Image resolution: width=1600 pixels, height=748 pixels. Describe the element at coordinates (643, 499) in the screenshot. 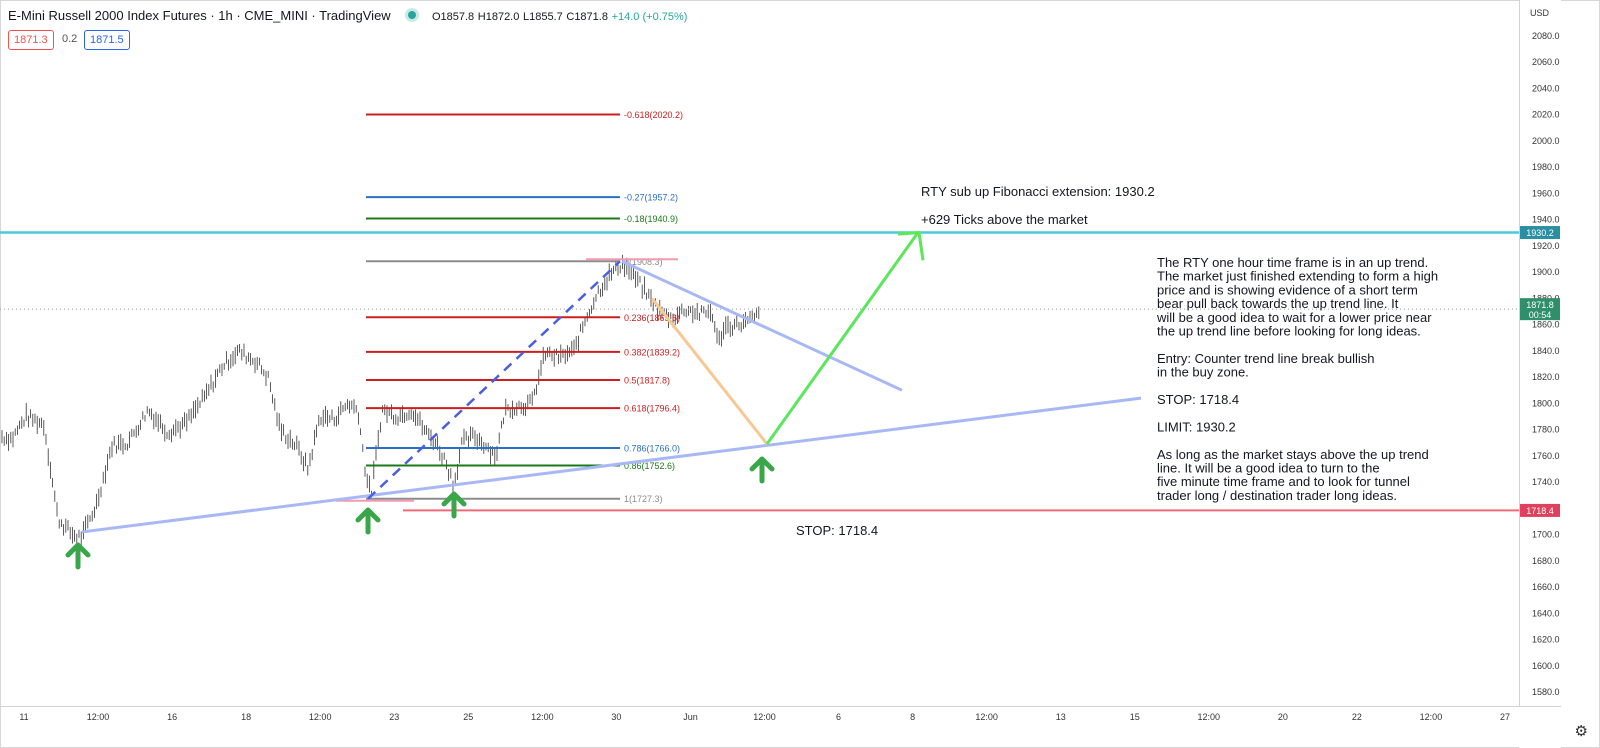

I see `fib-level-label: 1(1727.3)` at that location.